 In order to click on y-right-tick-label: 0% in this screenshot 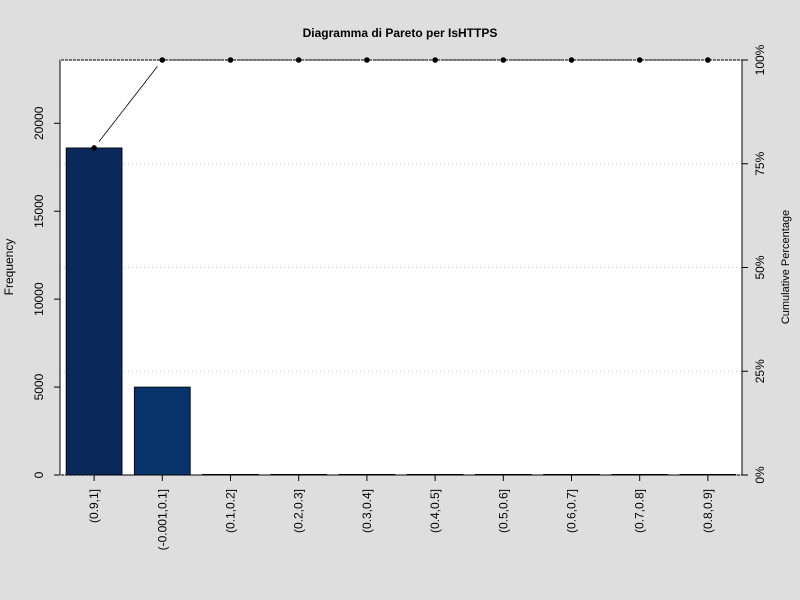, I will do `click(760, 475)`.